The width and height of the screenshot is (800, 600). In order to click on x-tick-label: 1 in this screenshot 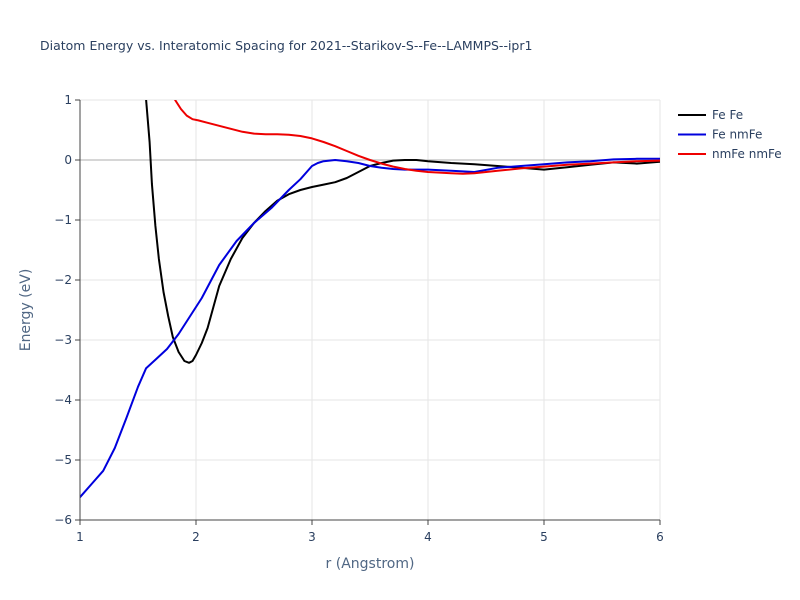, I will do `click(80, 537)`.